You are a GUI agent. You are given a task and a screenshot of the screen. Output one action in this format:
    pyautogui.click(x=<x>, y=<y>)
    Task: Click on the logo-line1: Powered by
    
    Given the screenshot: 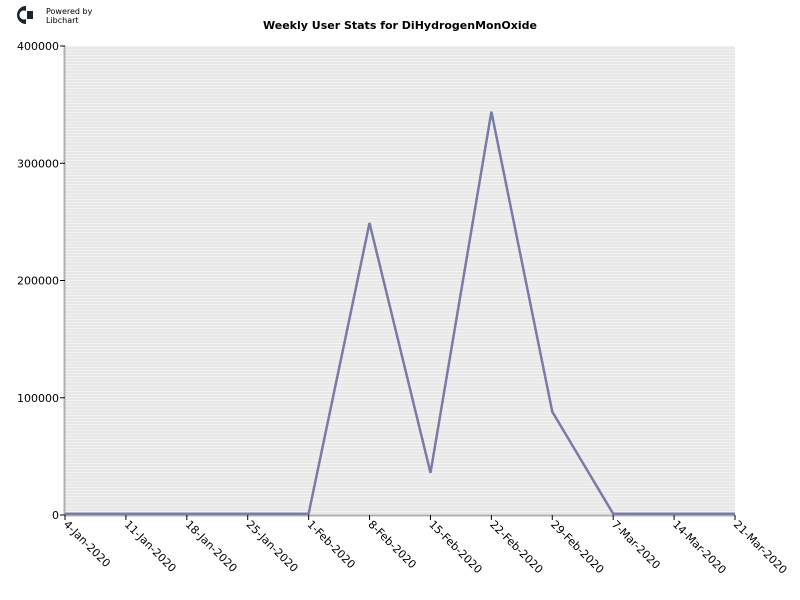 What is the action you would take?
    pyautogui.click(x=69, y=11)
    